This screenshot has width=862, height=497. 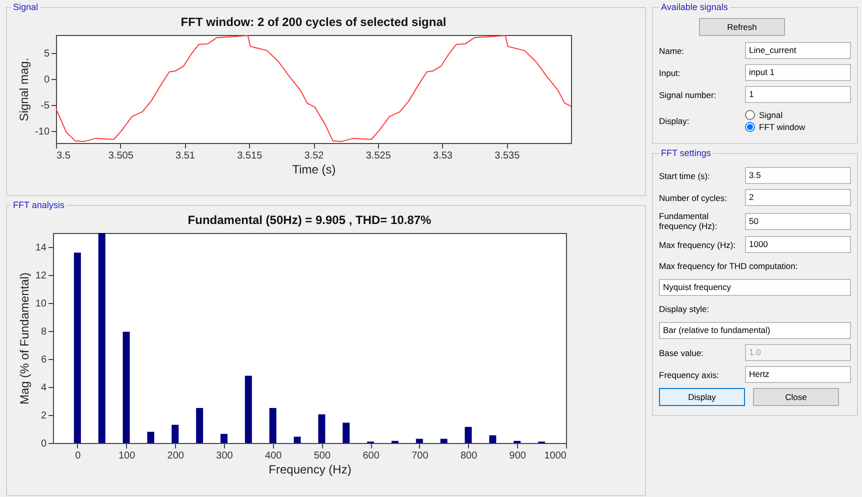 I want to click on text: Display, so click(x=702, y=397).